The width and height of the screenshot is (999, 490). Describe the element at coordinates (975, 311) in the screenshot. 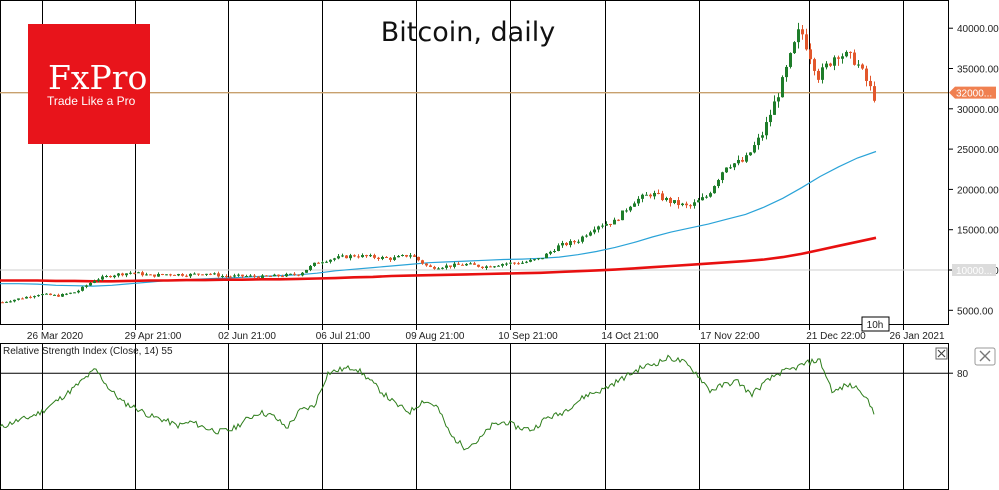

I see `y-tick-label: 5000.00` at that location.